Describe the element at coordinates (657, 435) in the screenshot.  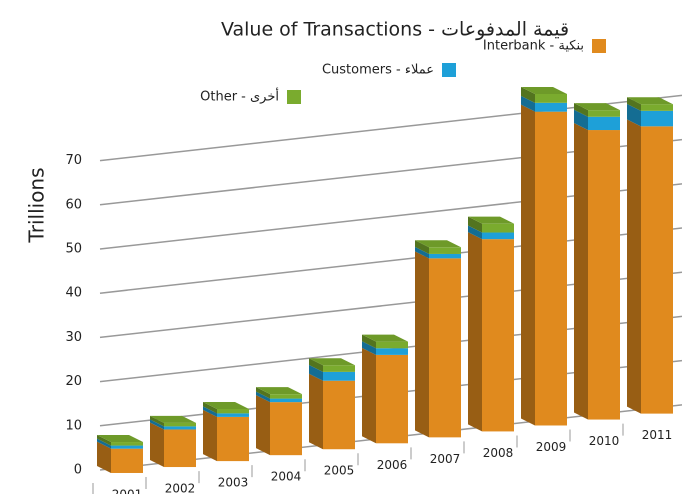
I see `x-tick-label: 2011` at that location.